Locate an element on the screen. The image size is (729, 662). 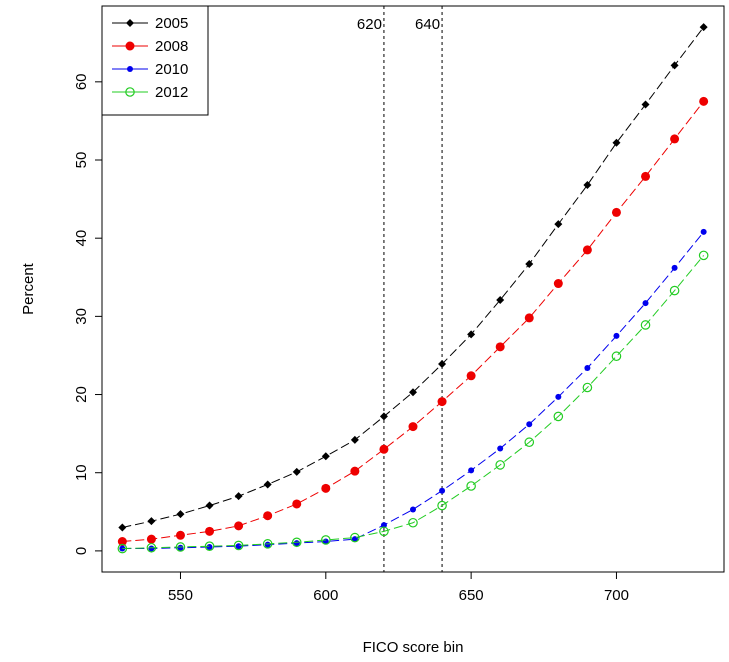
legend-item-2012: 2012 is located at coordinates (150, 92).